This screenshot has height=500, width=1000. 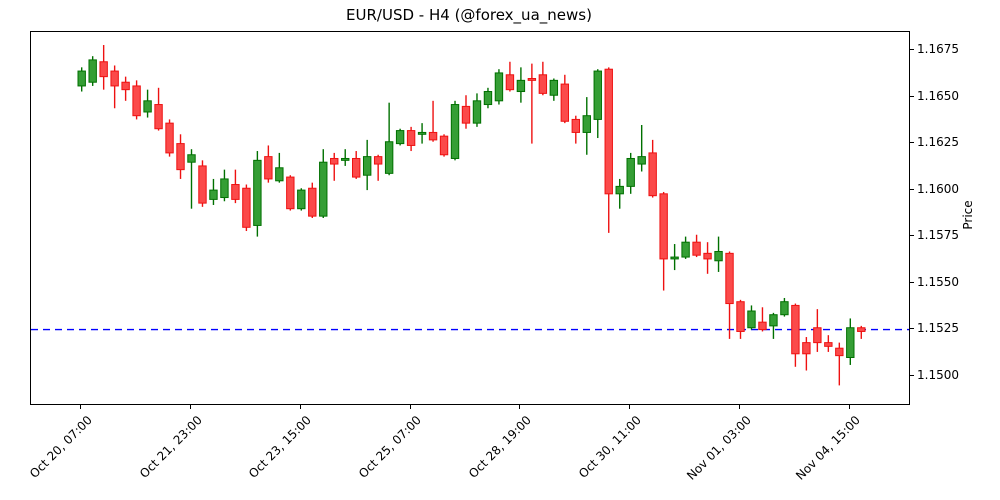 What do you see at coordinates (968, 215) in the screenshot?
I see `y-axis-title: Price` at bounding box center [968, 215].